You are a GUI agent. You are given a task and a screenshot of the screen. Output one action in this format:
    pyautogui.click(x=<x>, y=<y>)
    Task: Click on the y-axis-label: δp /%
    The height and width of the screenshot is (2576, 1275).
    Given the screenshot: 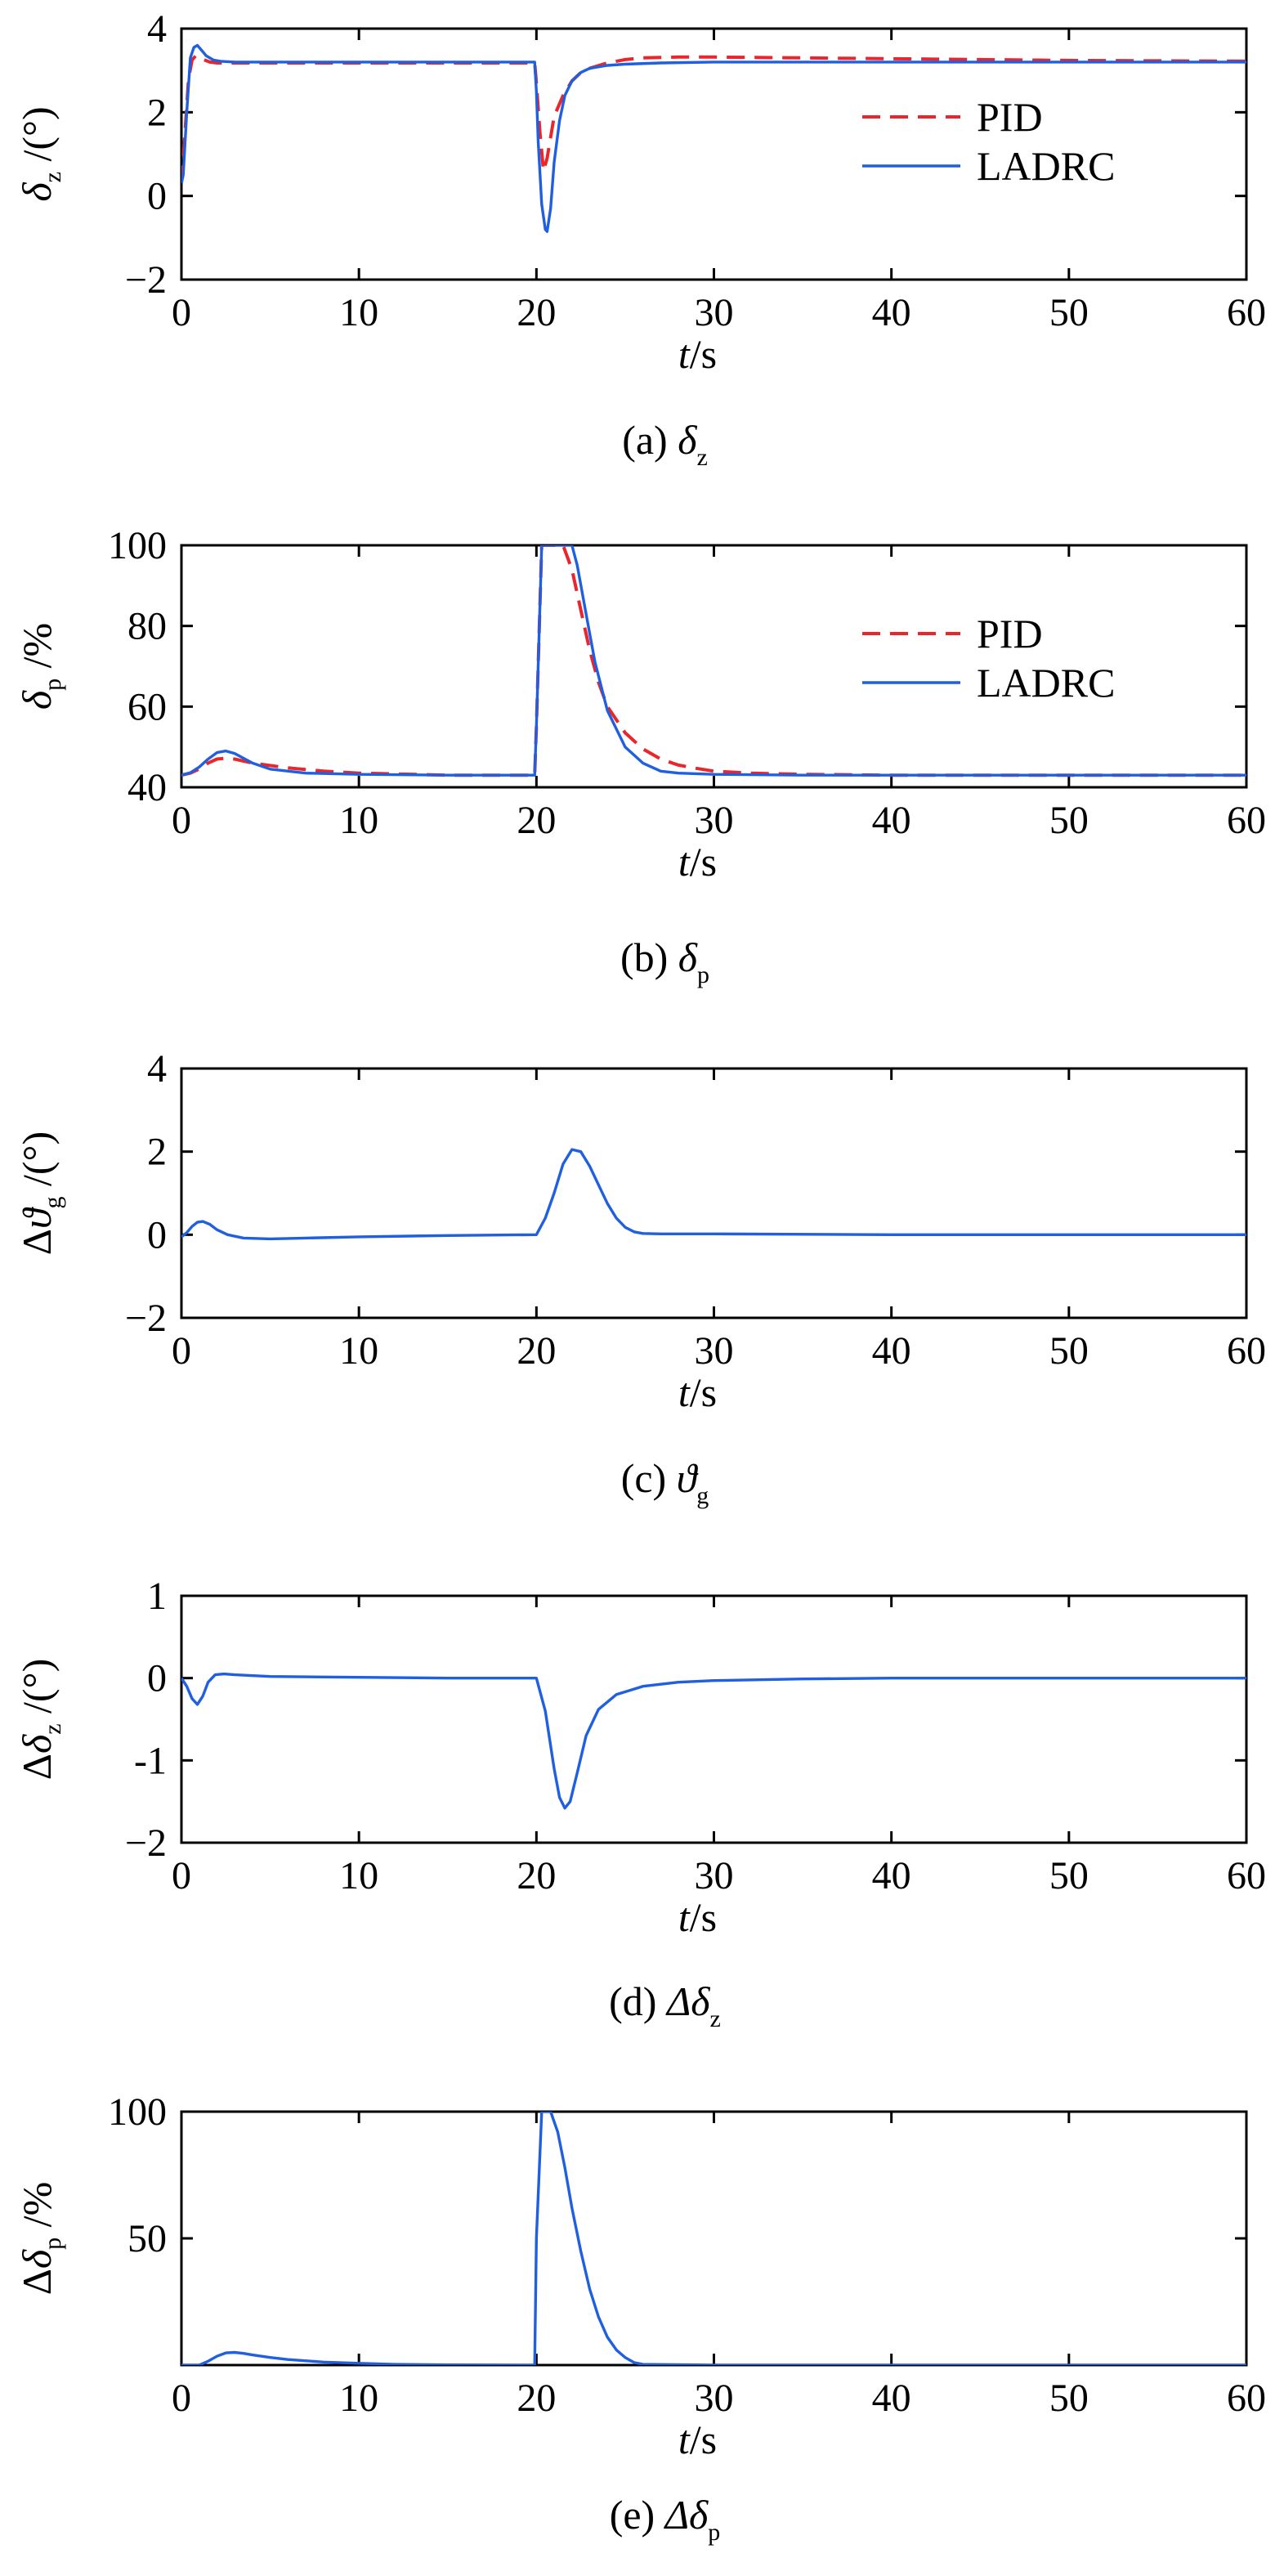 What is the action you would take?
    pyautogui.click(x=40, y=666)
    